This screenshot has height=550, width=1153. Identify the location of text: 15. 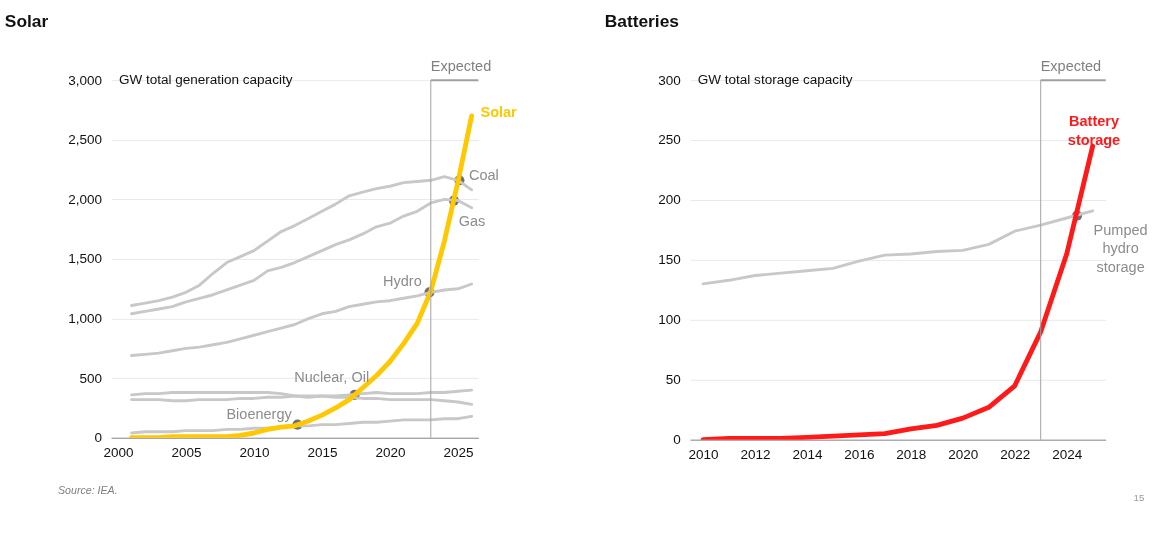
(1139, 497).